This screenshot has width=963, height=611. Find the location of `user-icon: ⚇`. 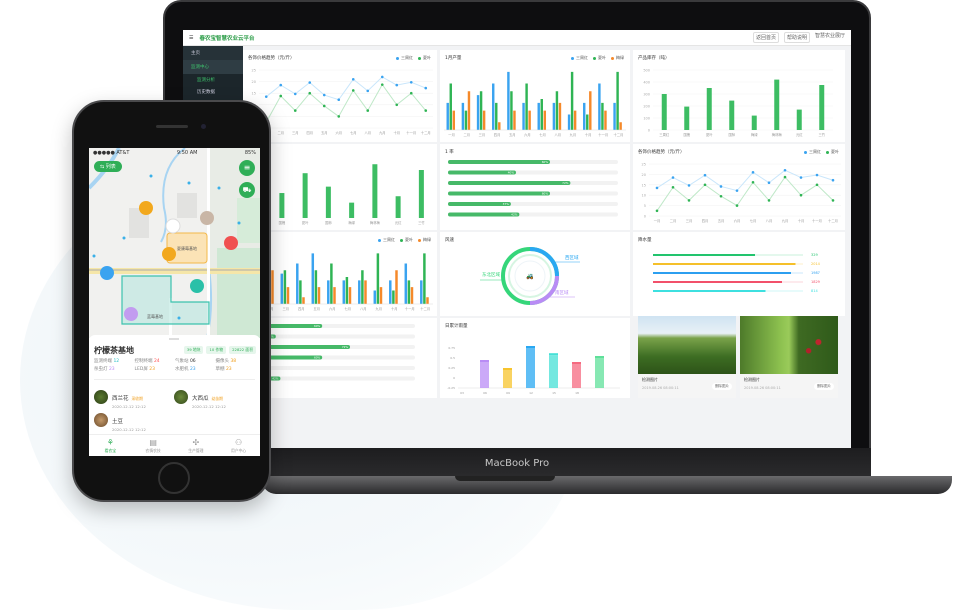

user-icon: ⚇ is located at coordinates (239, 442).